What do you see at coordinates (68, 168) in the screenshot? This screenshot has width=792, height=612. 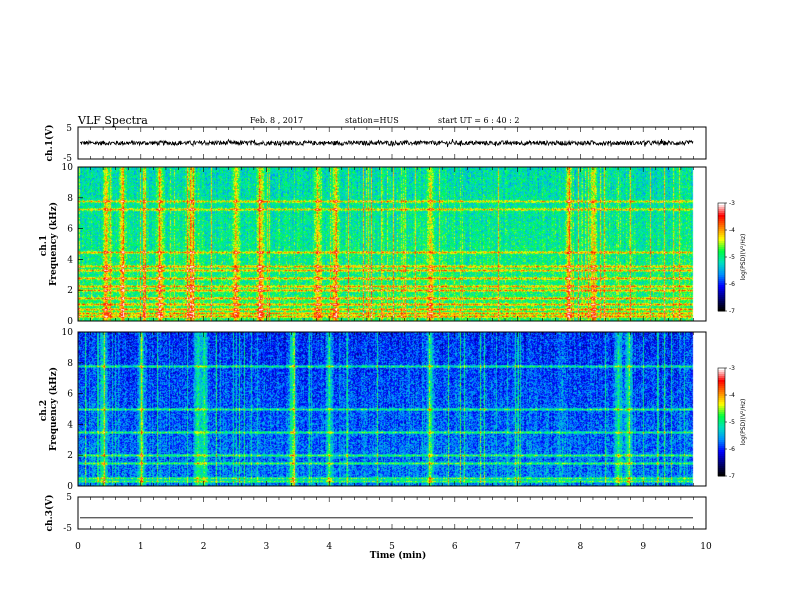 I see `ch1-spec-ytick-label: 10` at bounding box center [68, 168].